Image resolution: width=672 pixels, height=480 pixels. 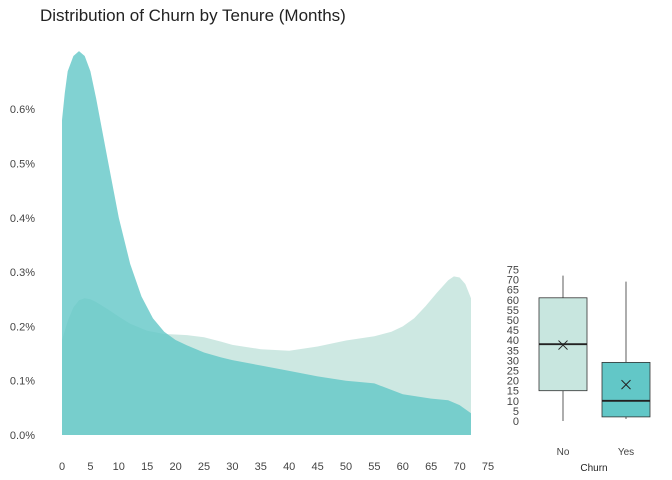 I want to click on y-tick-label: 0.2%, so click(x=22, y=327).